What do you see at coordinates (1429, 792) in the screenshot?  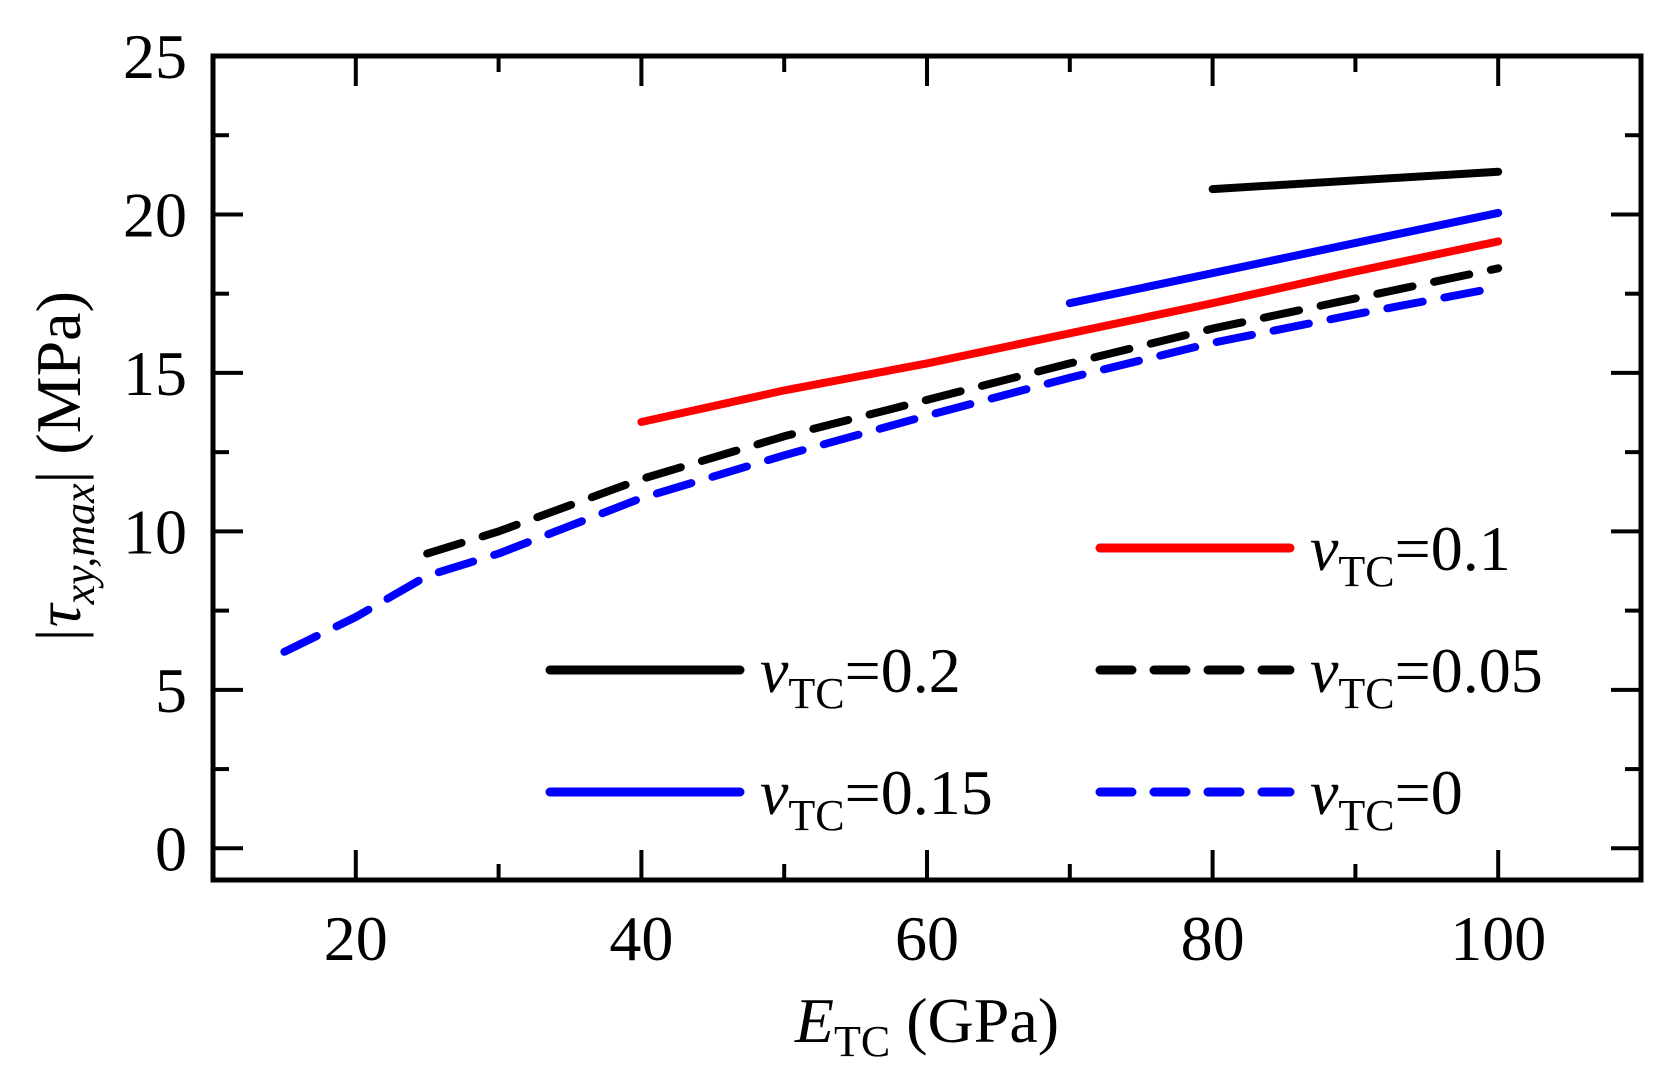 I see `legend-value: =0` at bounding box center [1429, 792].